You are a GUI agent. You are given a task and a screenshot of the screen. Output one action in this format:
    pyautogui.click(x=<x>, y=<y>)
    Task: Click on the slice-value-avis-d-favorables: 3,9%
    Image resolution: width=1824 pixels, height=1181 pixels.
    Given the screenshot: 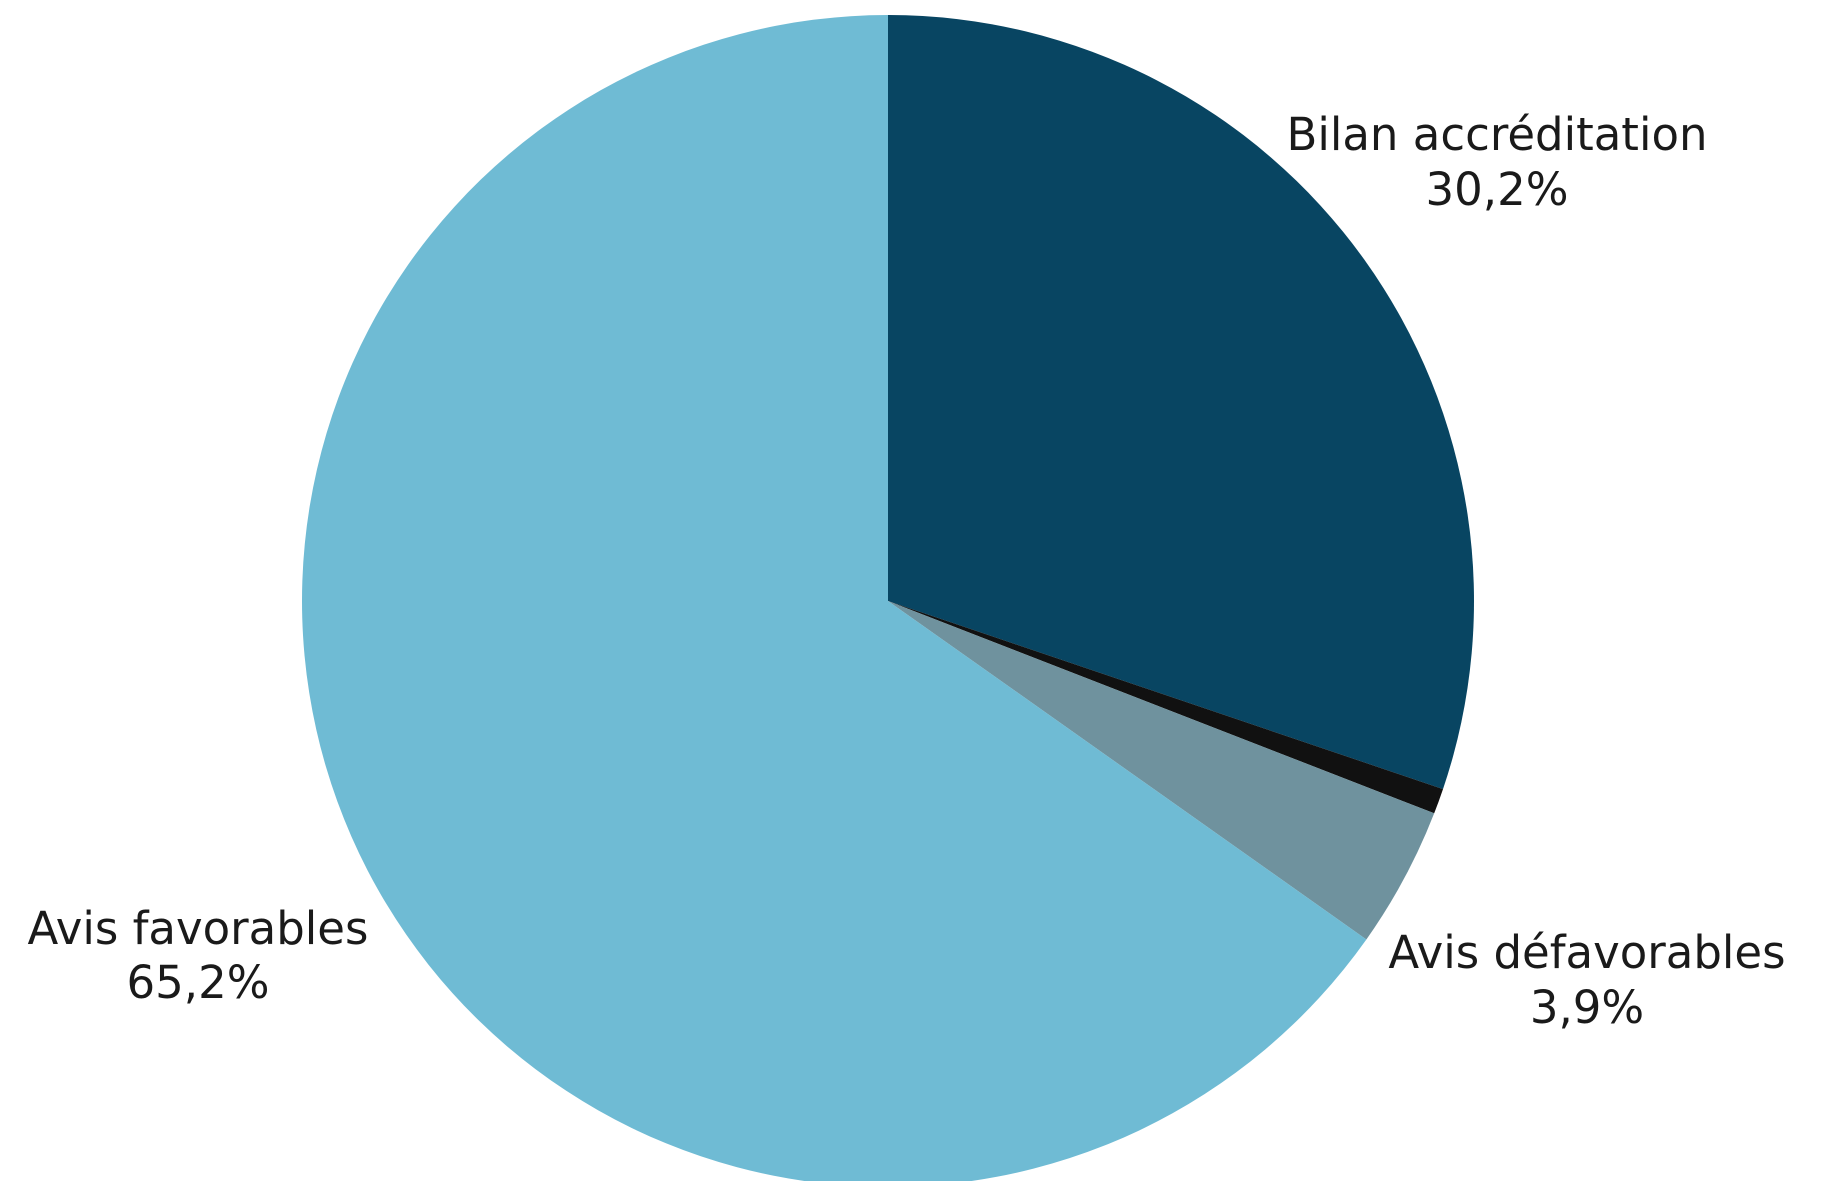 What is the action you would take?
    pyautogui.click(x=1587, y=1007)
    